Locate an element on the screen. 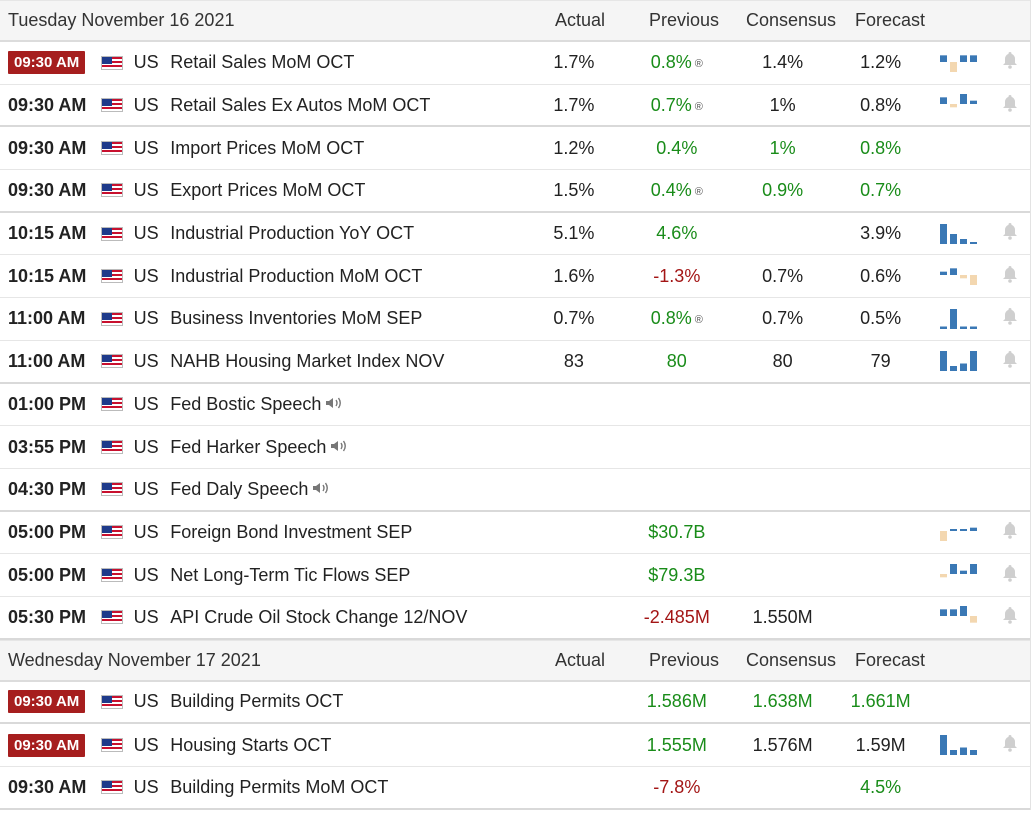 The width and height of the screenshot is (1036, 819). event-name: Net Long-Term Tic Flows SEP is located at coordinates (290, 574).